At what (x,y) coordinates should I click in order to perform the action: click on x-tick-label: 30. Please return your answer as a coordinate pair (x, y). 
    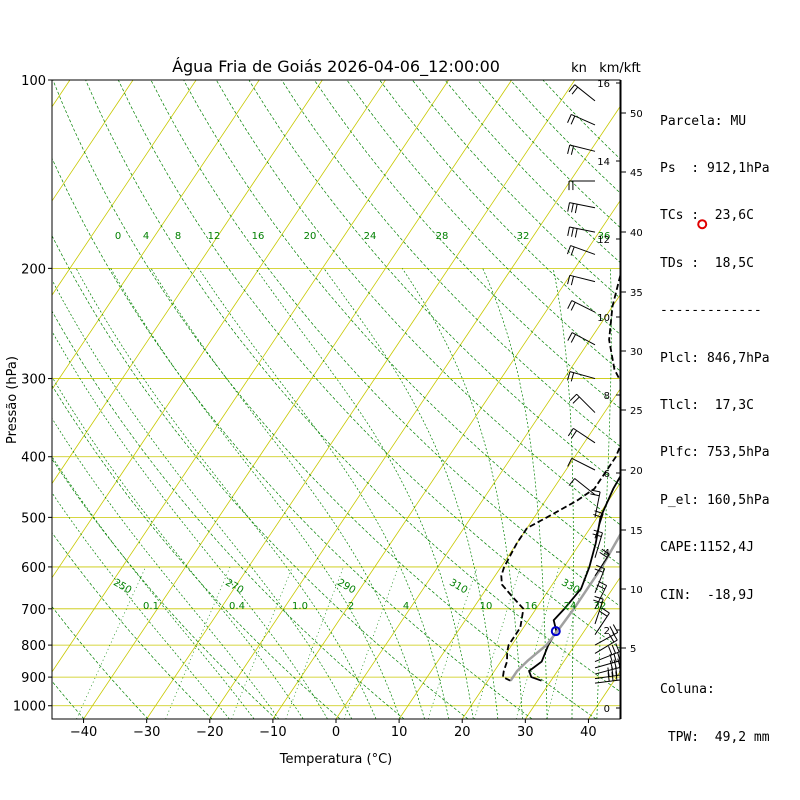
    Looking at the image, I should click on (525, 732).